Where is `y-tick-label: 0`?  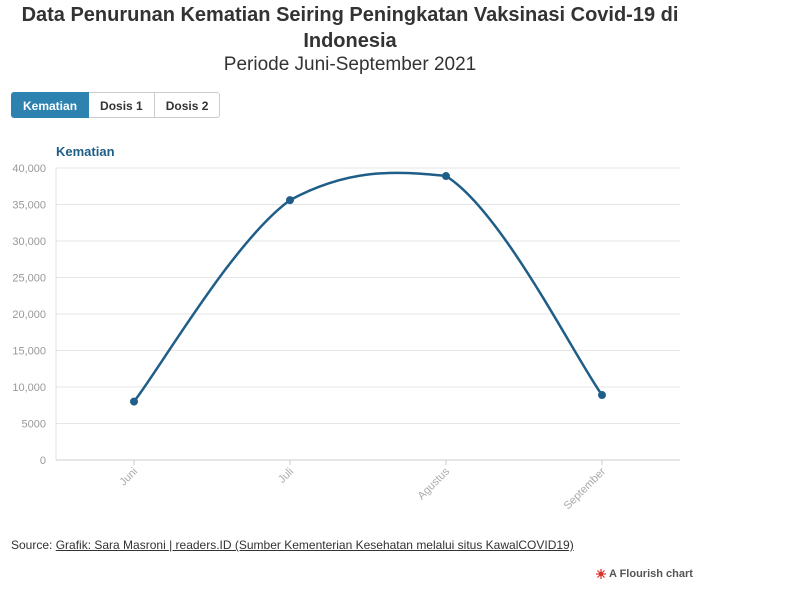
y-tick-label: 0 is located at coordinates (43, 461).